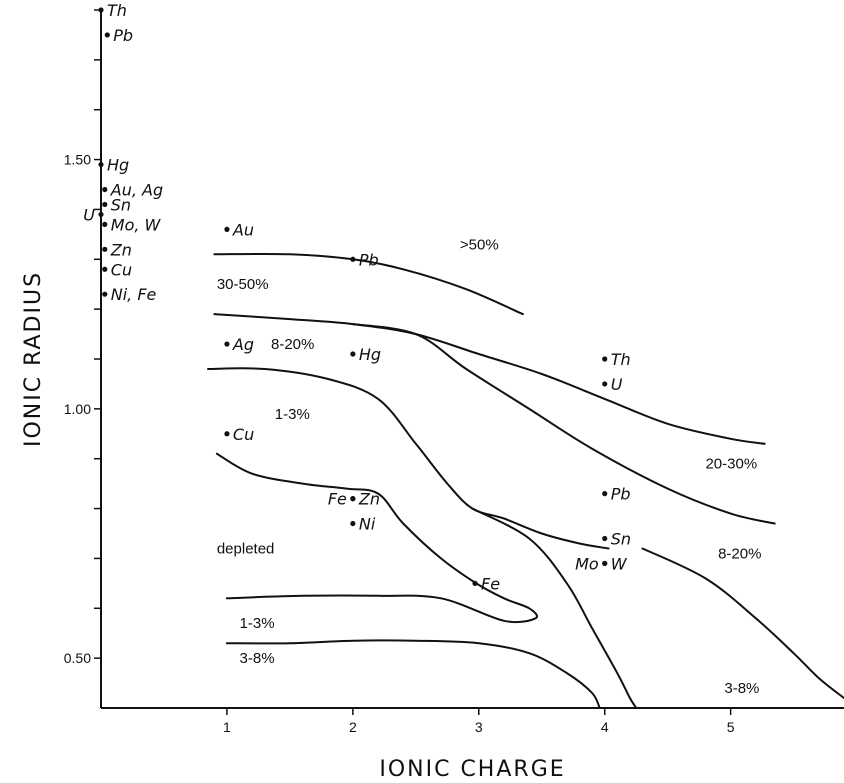 The height and width of the screenshot is (783, 844). Describe the element at coordinates (77, 409) in the screenshot. I see `y-tick-label: 1.00` at that location.